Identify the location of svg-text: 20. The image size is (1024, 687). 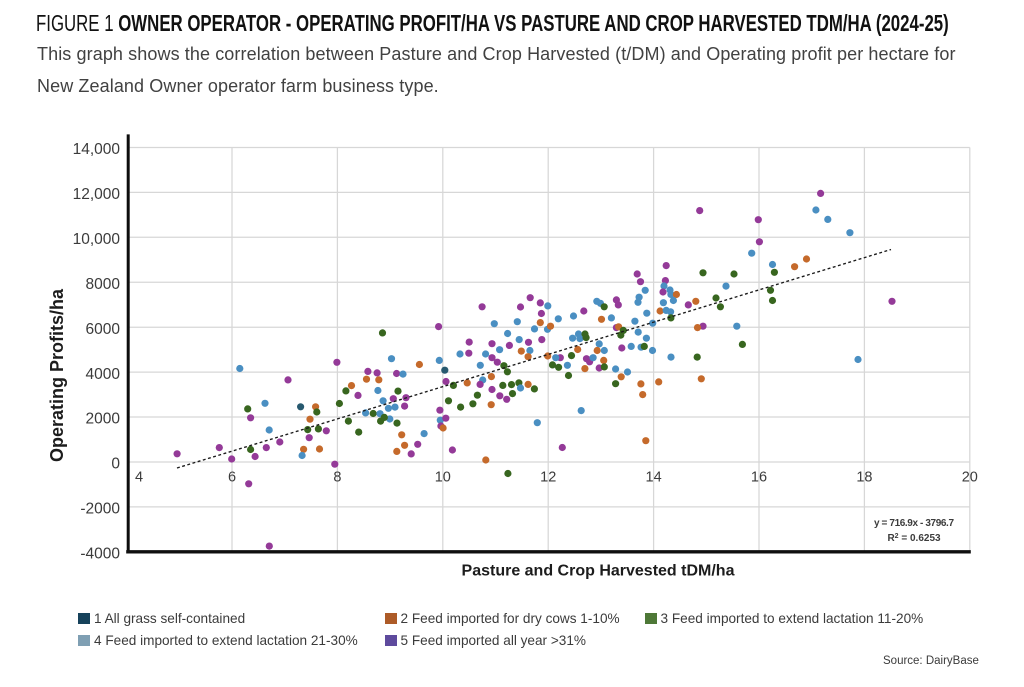
(970, 478).